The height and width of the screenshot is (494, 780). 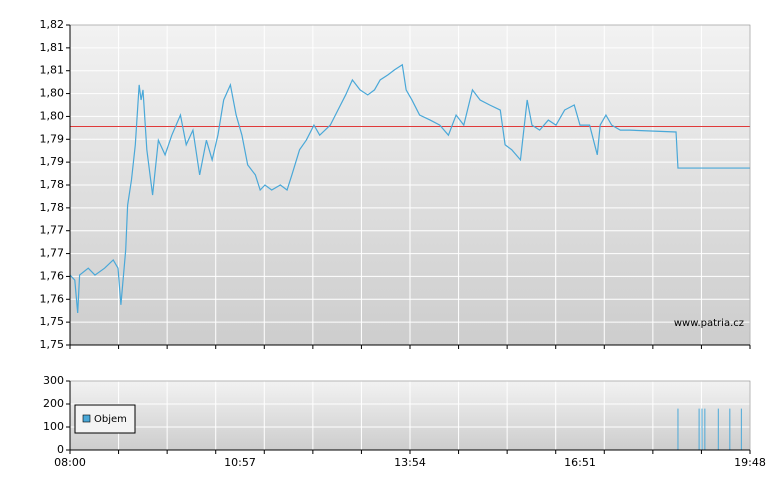 What do you see at coordinates (53, 403) in the screenshot?
I see `y-tick-label: 200` at bounding box center [53, 403].